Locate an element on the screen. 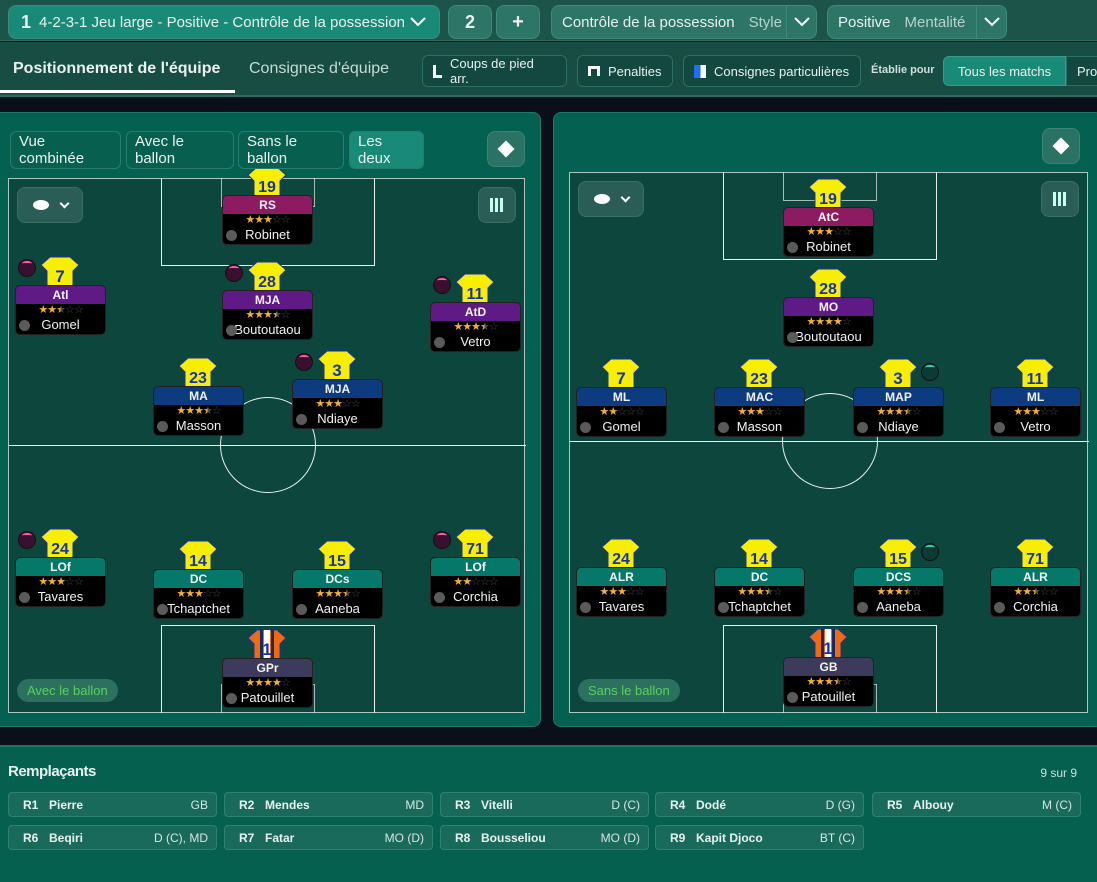 The width and height of the screenshot is (1097, 882). shirt-icon: 23 is located at coordinates (198, 374).